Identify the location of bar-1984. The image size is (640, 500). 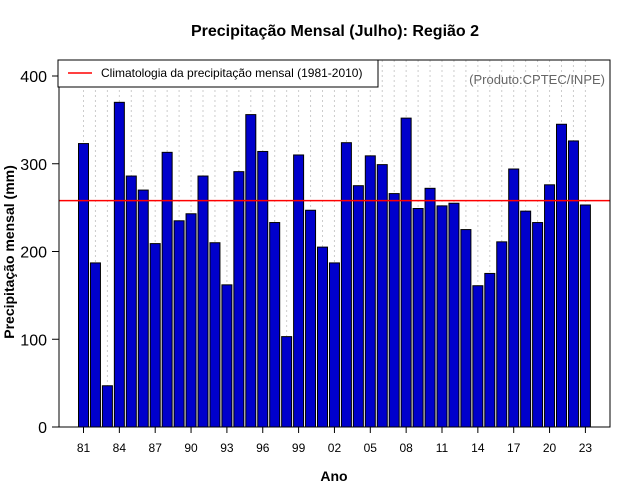
(119, 264).